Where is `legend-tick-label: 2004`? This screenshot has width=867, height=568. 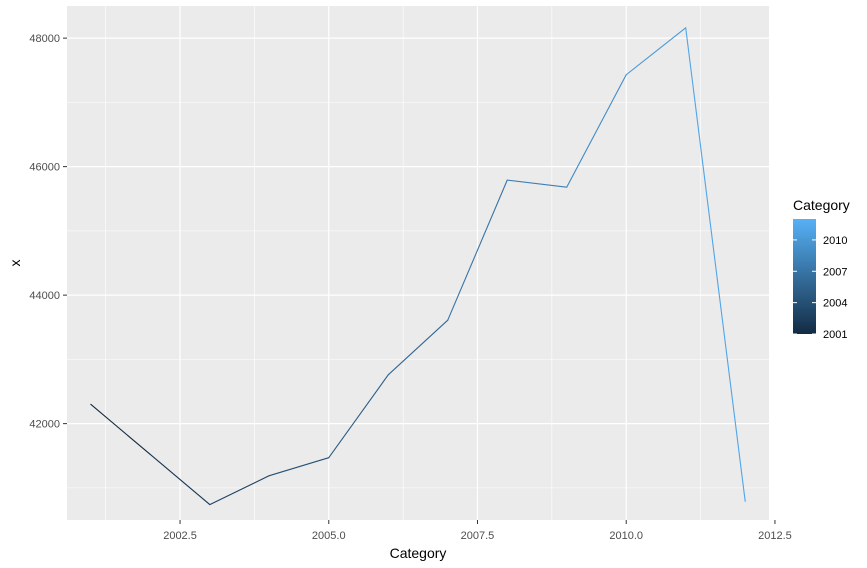
legend-tick-label: 2004 is located at coordinates (835, 304).